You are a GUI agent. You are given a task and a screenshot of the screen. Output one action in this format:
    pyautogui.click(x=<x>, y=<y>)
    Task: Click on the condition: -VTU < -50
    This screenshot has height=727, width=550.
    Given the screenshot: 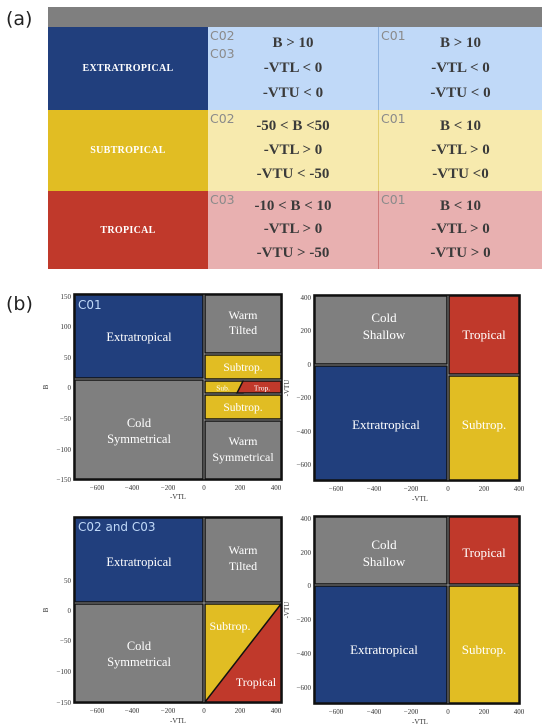 What is the action you would take?
    pyautogui.click(x=293, y=174)
    